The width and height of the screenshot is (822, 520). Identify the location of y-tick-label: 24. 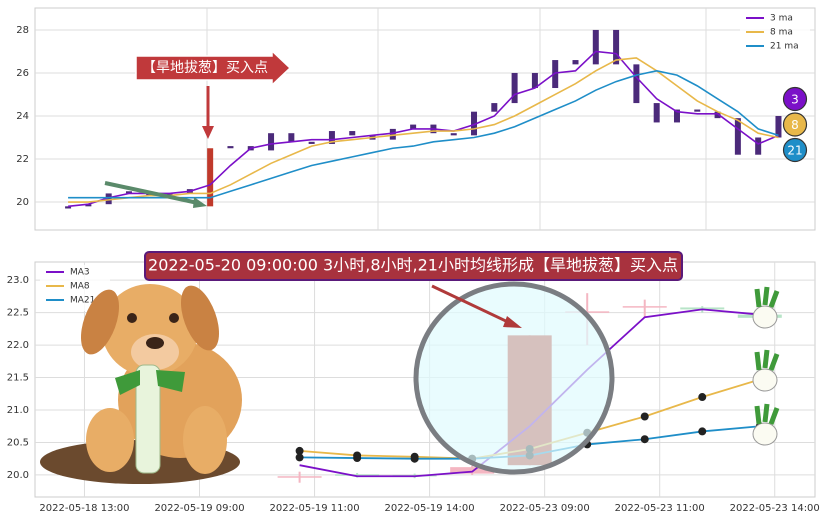
(22, 116).